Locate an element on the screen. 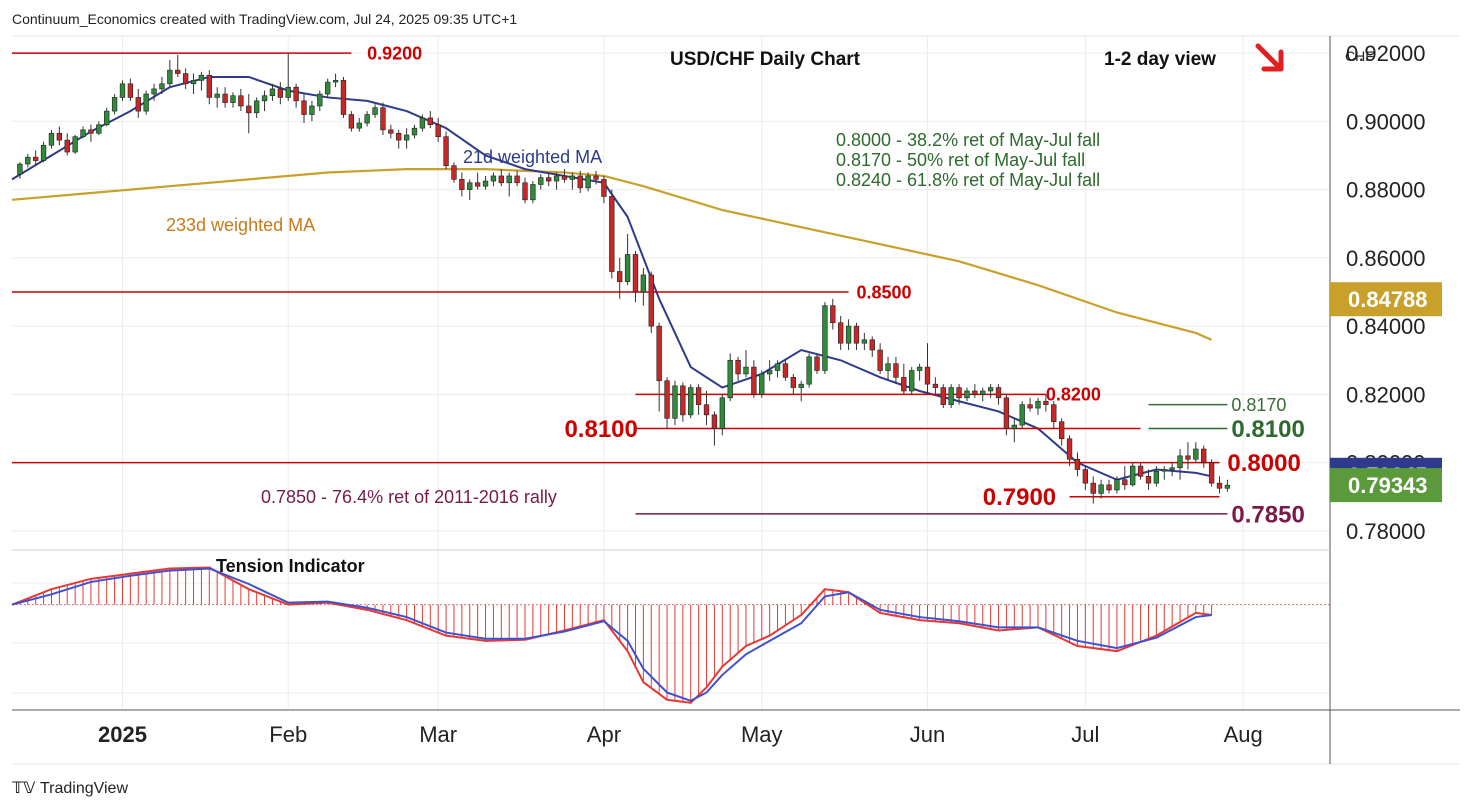  x-tick-label: Apr is located at coordinates (604, 734).